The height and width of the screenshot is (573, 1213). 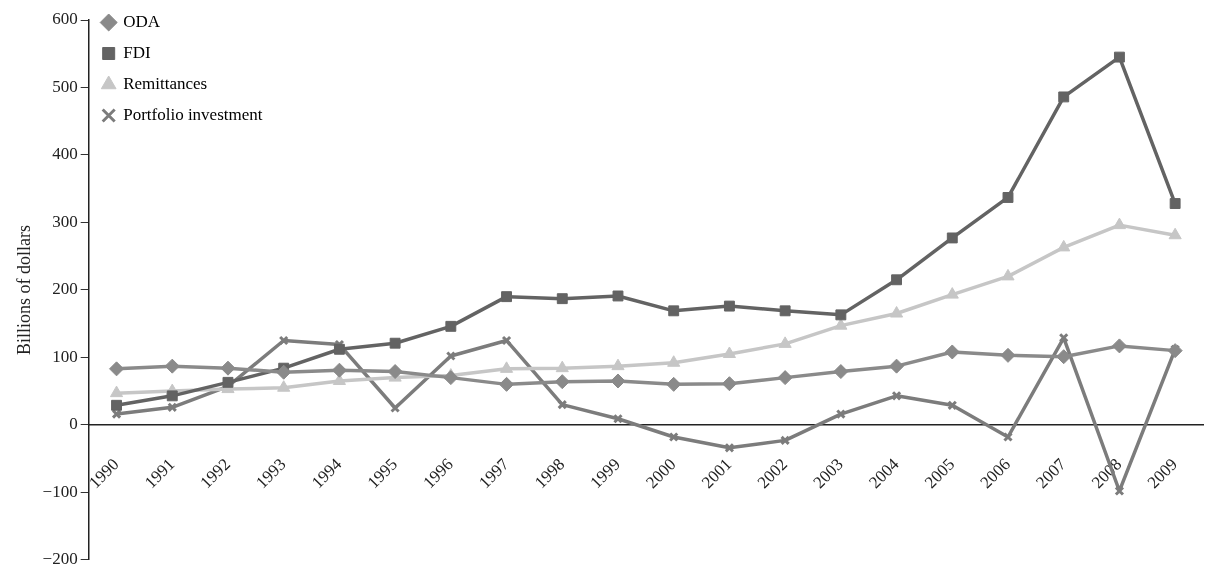 I want to click on y-tick-label: −200, so click(x=60, y=559).